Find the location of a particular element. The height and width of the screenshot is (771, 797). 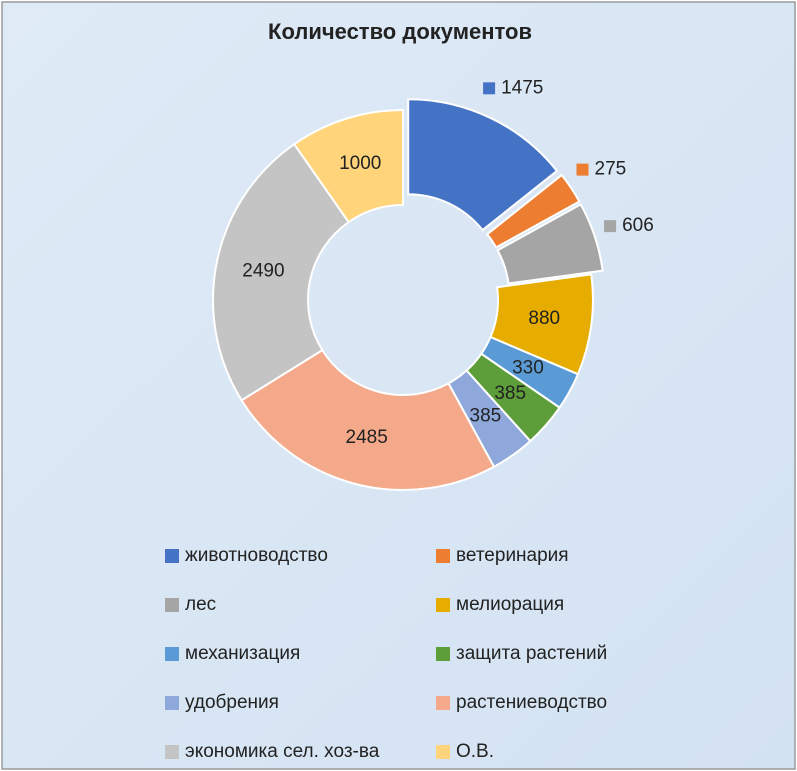

chart-title: Количество документов is located at coordinates (400, 31).